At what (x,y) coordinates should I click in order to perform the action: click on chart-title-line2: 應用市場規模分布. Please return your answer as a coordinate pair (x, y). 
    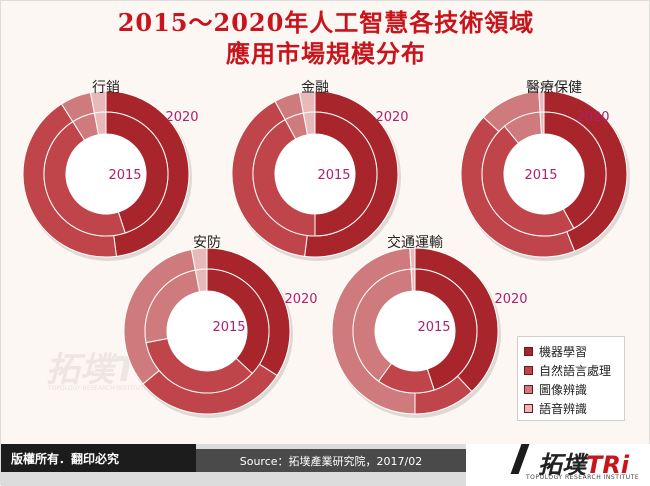
    Looking at the image, I should click on (326, 53).